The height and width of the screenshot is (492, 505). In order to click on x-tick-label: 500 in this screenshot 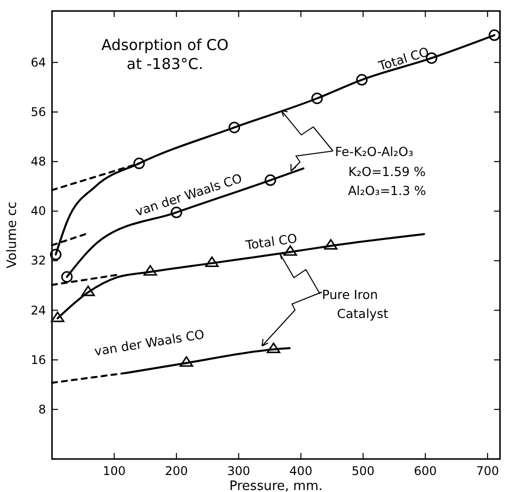, I will do `click(363, 471)`.